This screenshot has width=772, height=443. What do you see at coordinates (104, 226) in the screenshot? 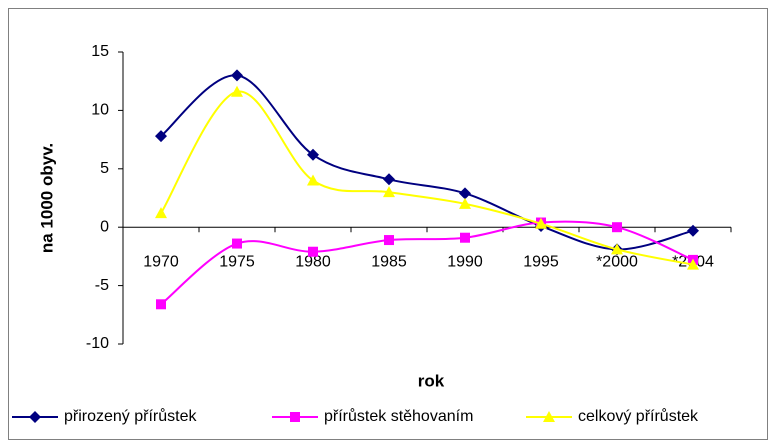
I see `y-tick-label: 0` at bounding box center [104, 226].